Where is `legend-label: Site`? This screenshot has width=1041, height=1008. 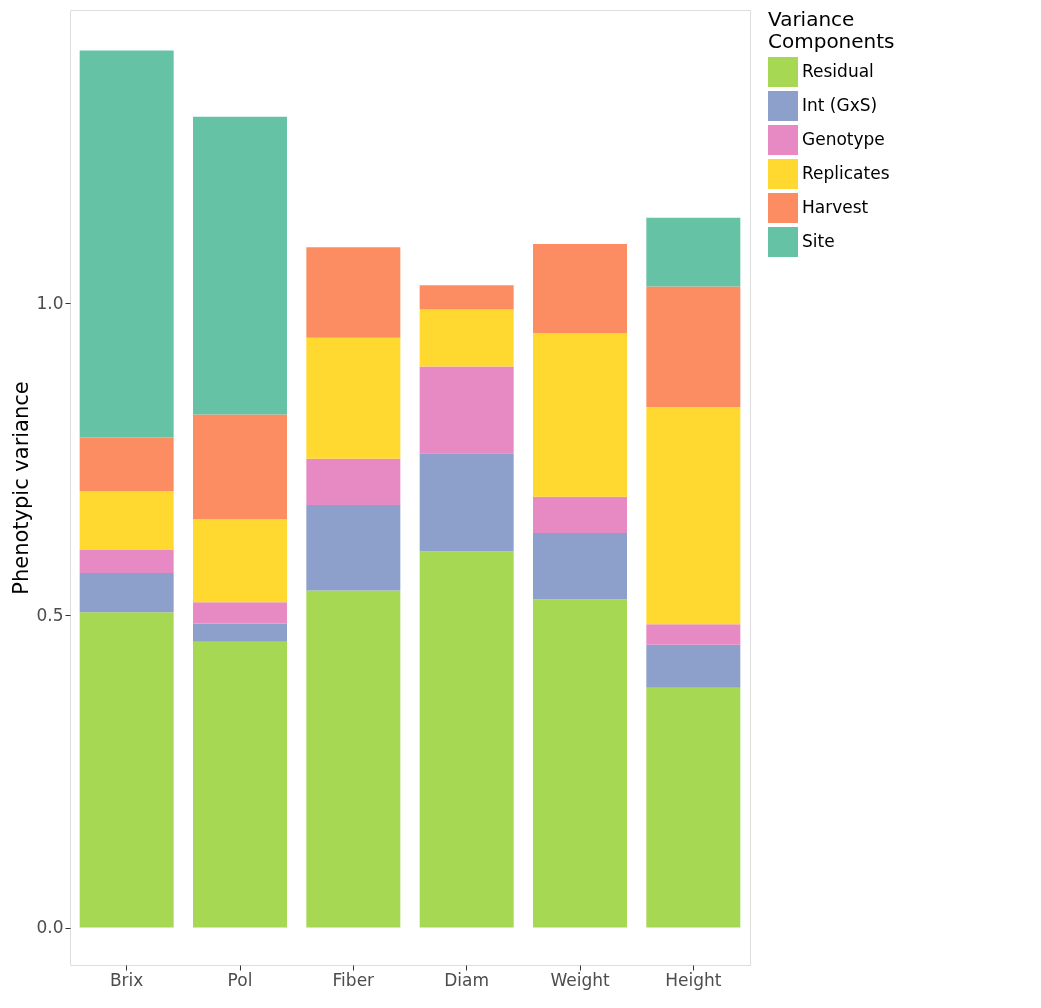 legend-label: Site is located at coordinates (818, 241).